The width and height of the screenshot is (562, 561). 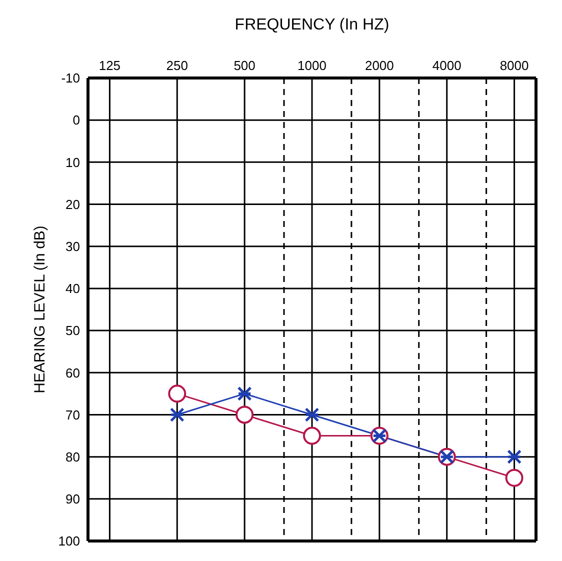 I want to click on y-tick-label: 80, so click(x=73, y=456).